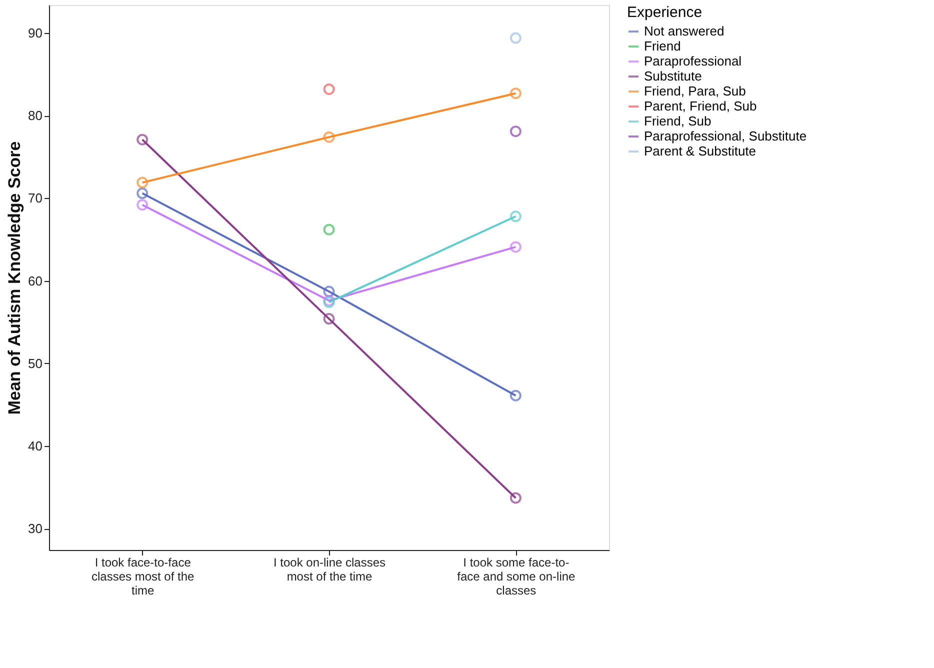  Describe the element at coordinates (662, 46) in the screenshot. I see `legend-label: Friend` at that location.